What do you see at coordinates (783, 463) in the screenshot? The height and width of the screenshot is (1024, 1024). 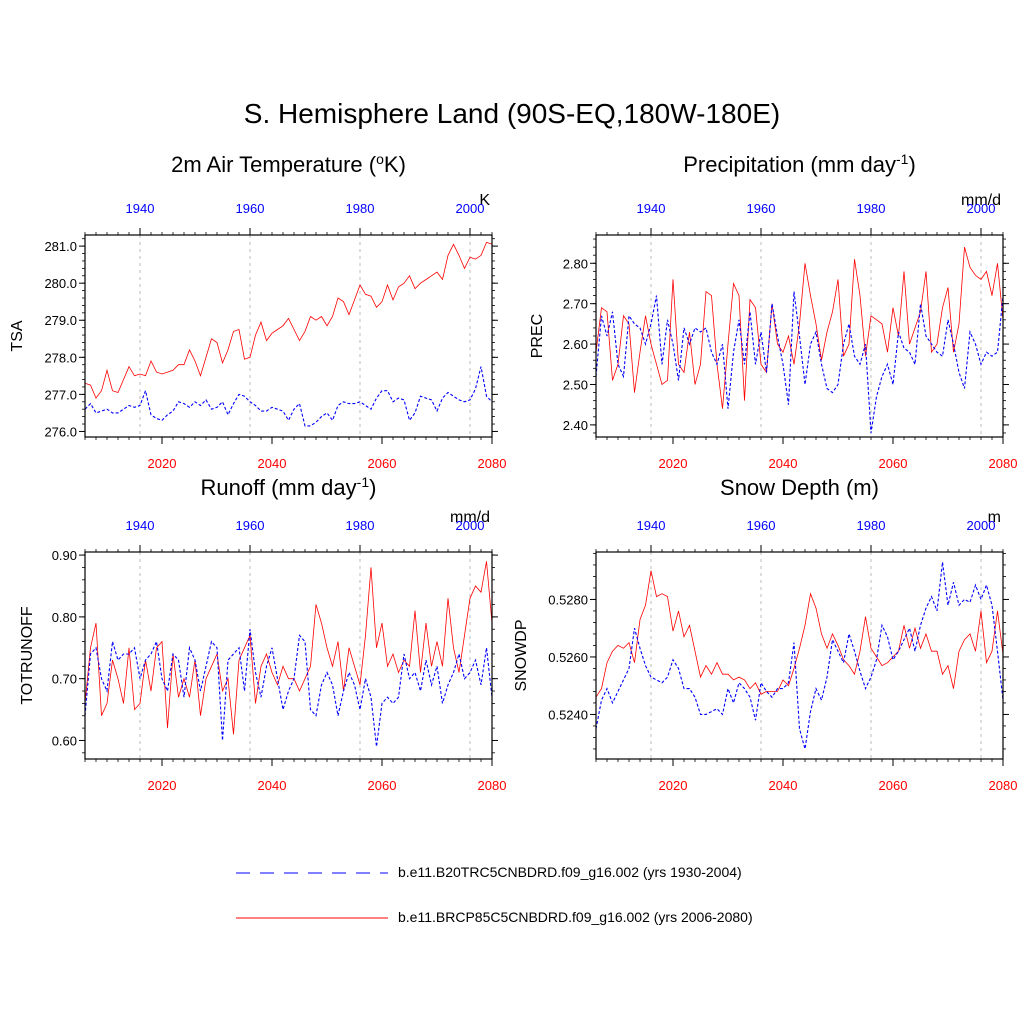 I see `prec-xtick-label: 2040` at bounding box center [783, 463].